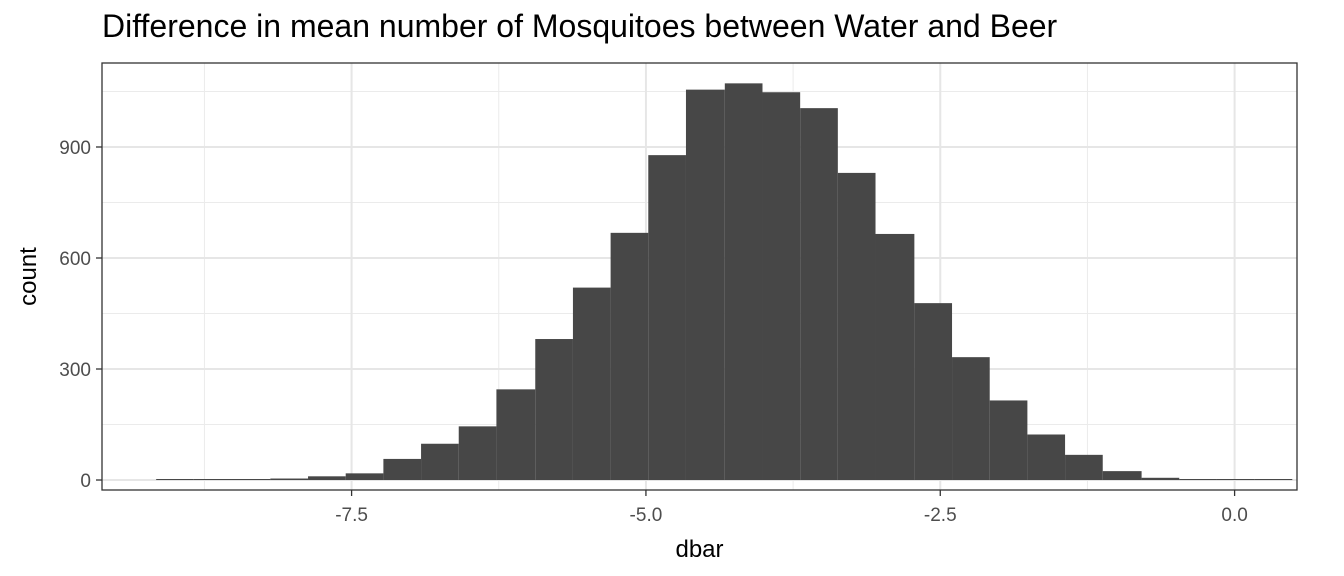 The image size is (1344, 576). What do you see at coordinates (75, 148) in the screenshot?
I see `y-tick-label: 900` at bounding box center [75, 148].